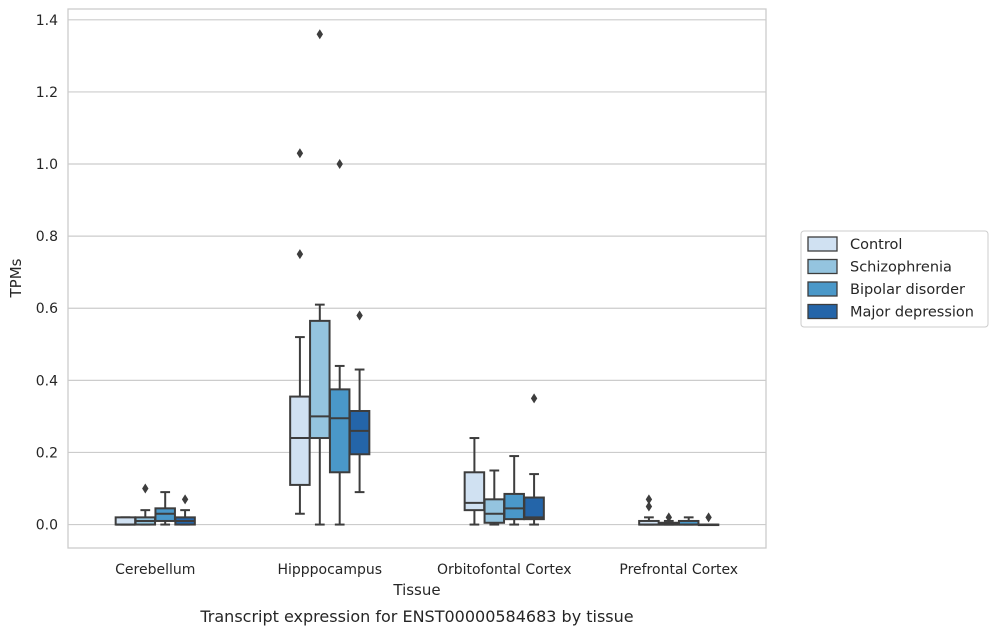 This screenshot has width=997, height=634. What do you see at coordinates (504, 570) in the screenshot?
I see `x-tick-label: Orbitofontal Cortex` at bounding box center [504, 570].